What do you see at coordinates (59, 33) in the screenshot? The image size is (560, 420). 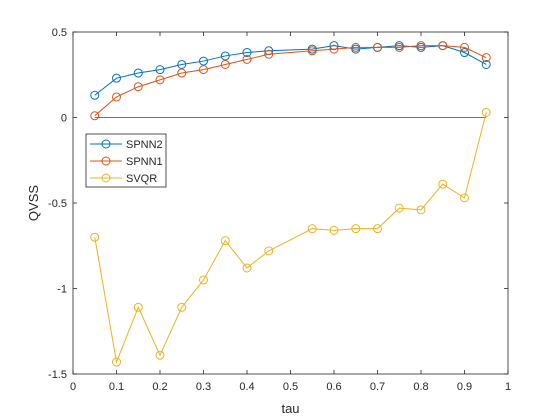 I see `y-tick-label: 0.5` at bounding box center [59, 33].